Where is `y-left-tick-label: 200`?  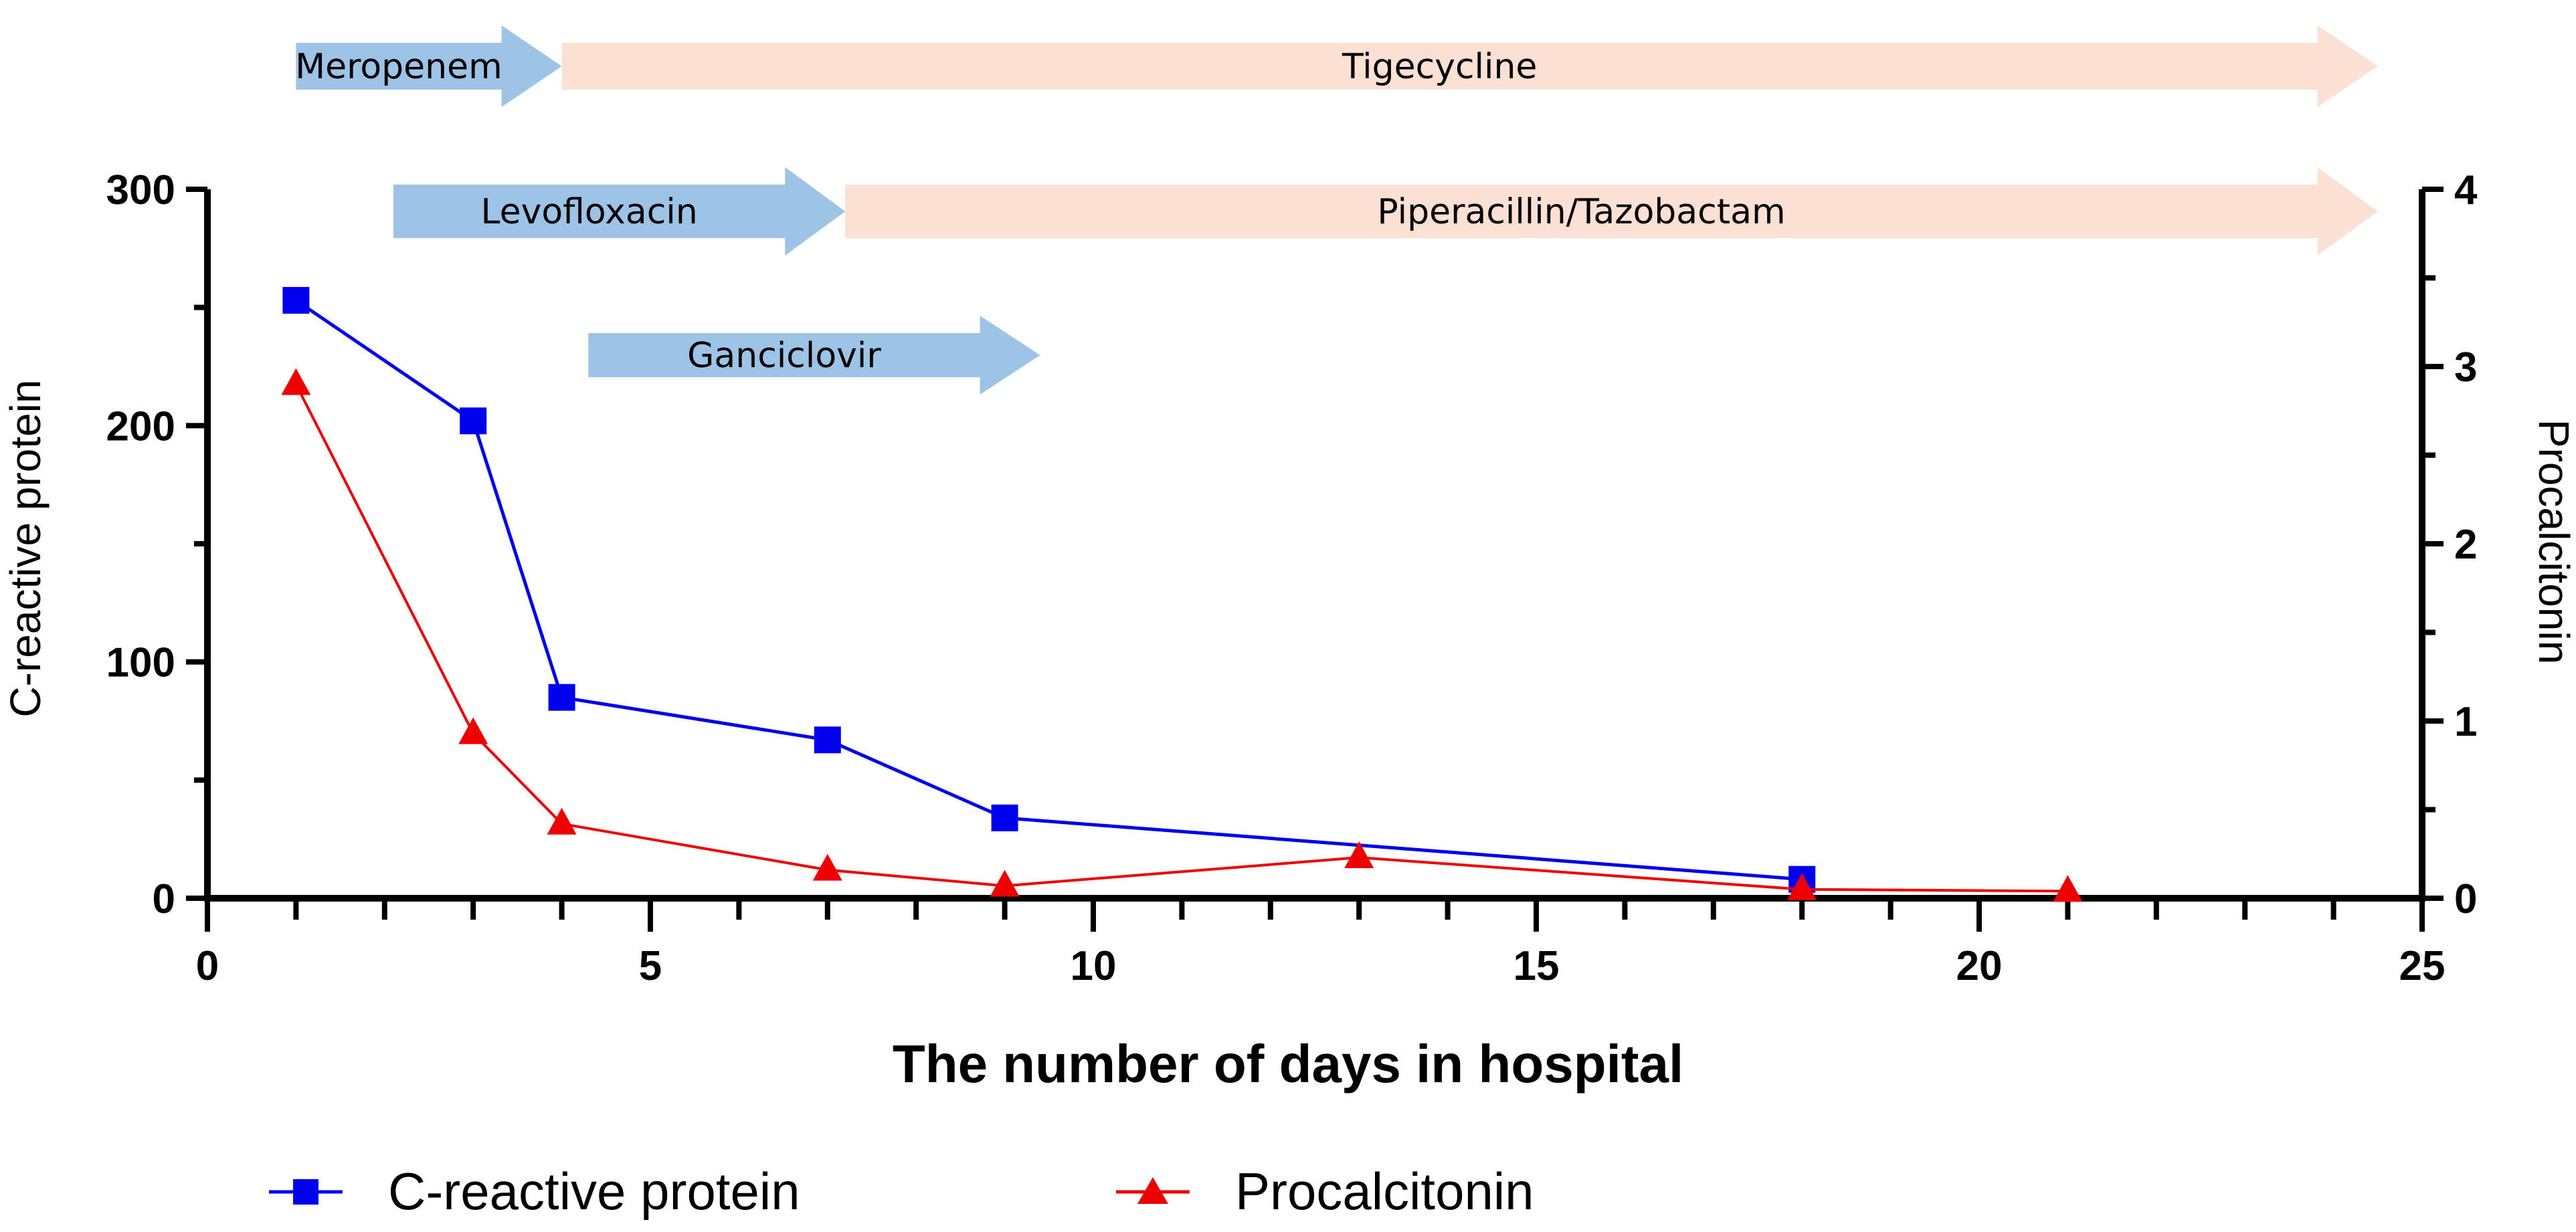
y-left-tick-label: 200 is located at coordinates (140, 426).